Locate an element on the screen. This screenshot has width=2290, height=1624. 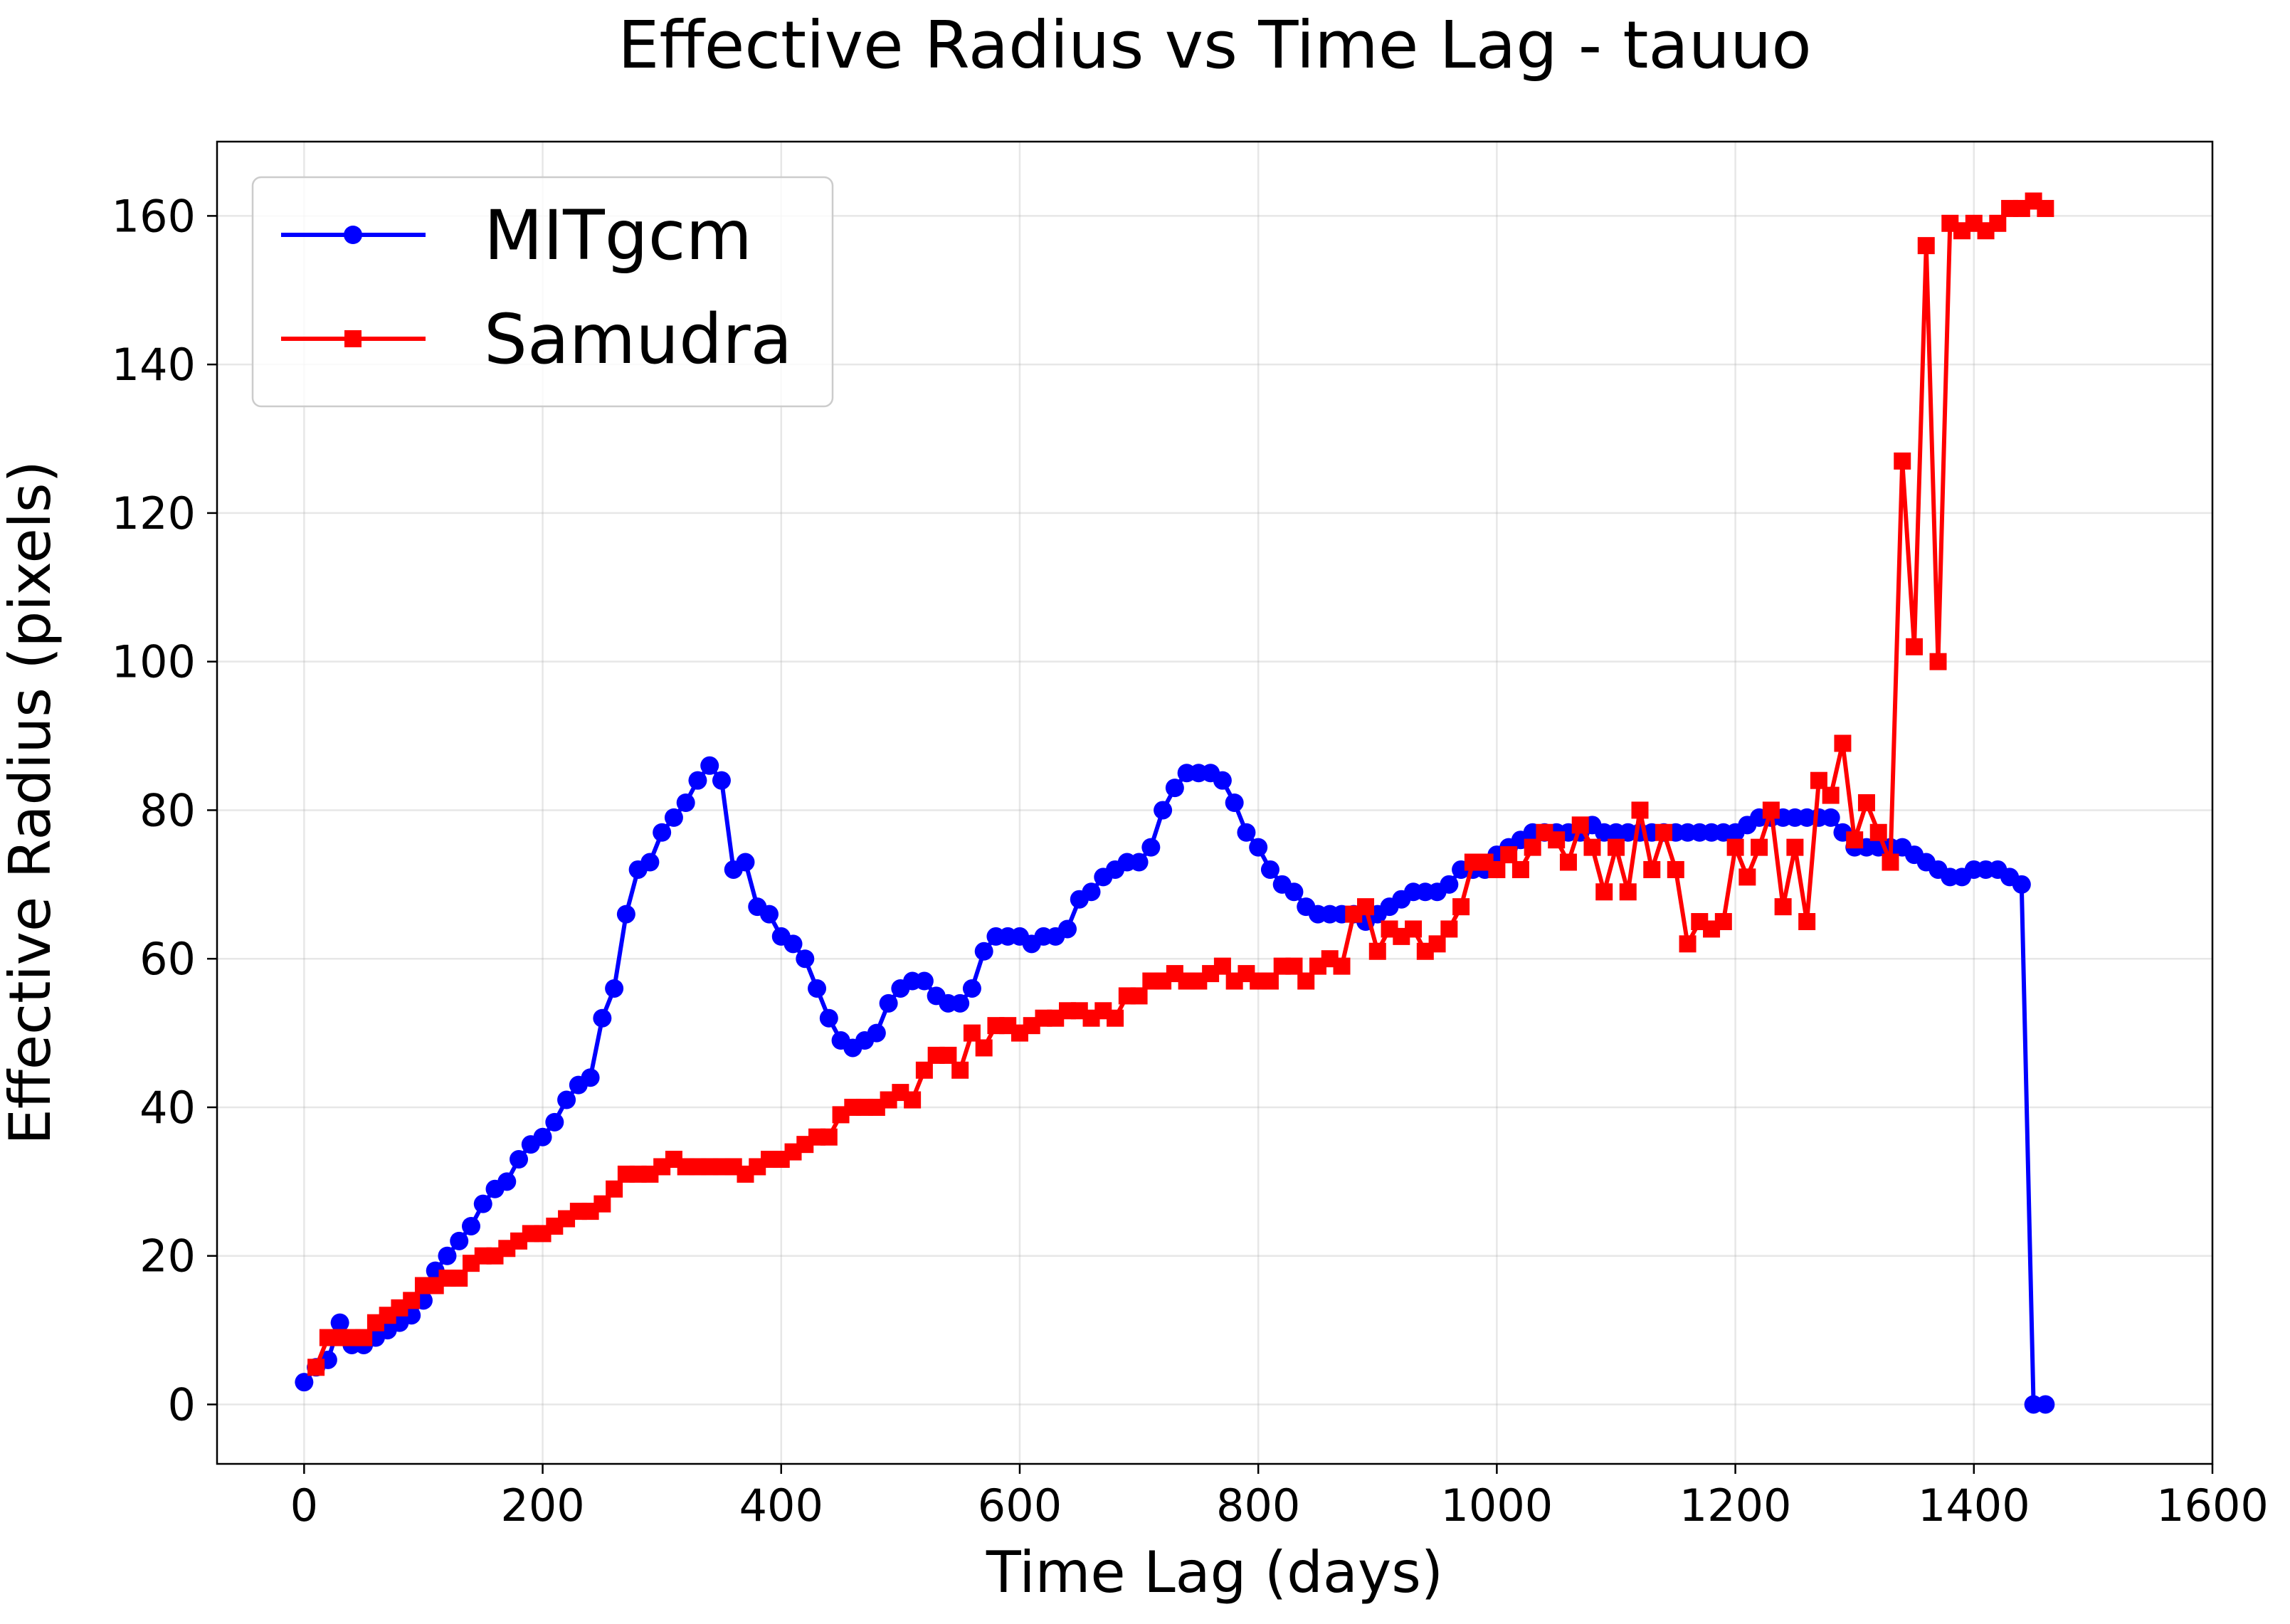
chart-title: Effective Radius vs Time Lag - tauuo is located at coordinates (1214, 45).